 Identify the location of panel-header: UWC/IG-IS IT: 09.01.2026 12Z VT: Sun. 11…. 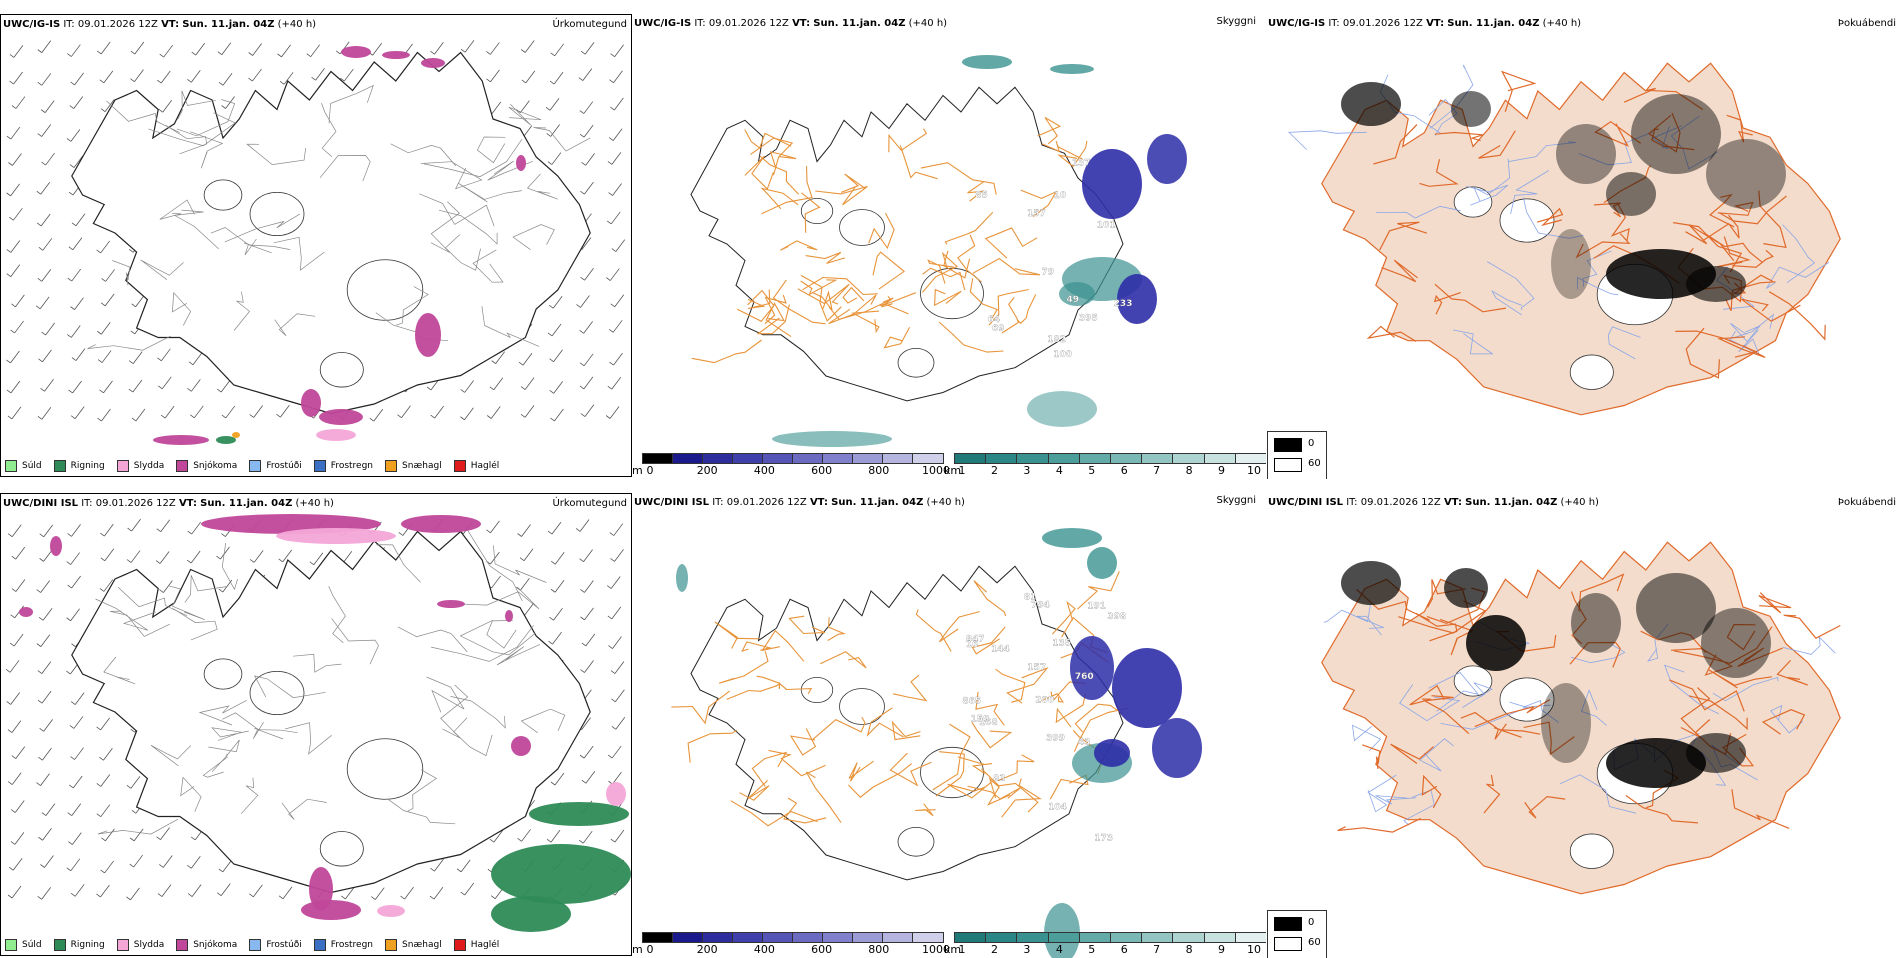
(160, 24).